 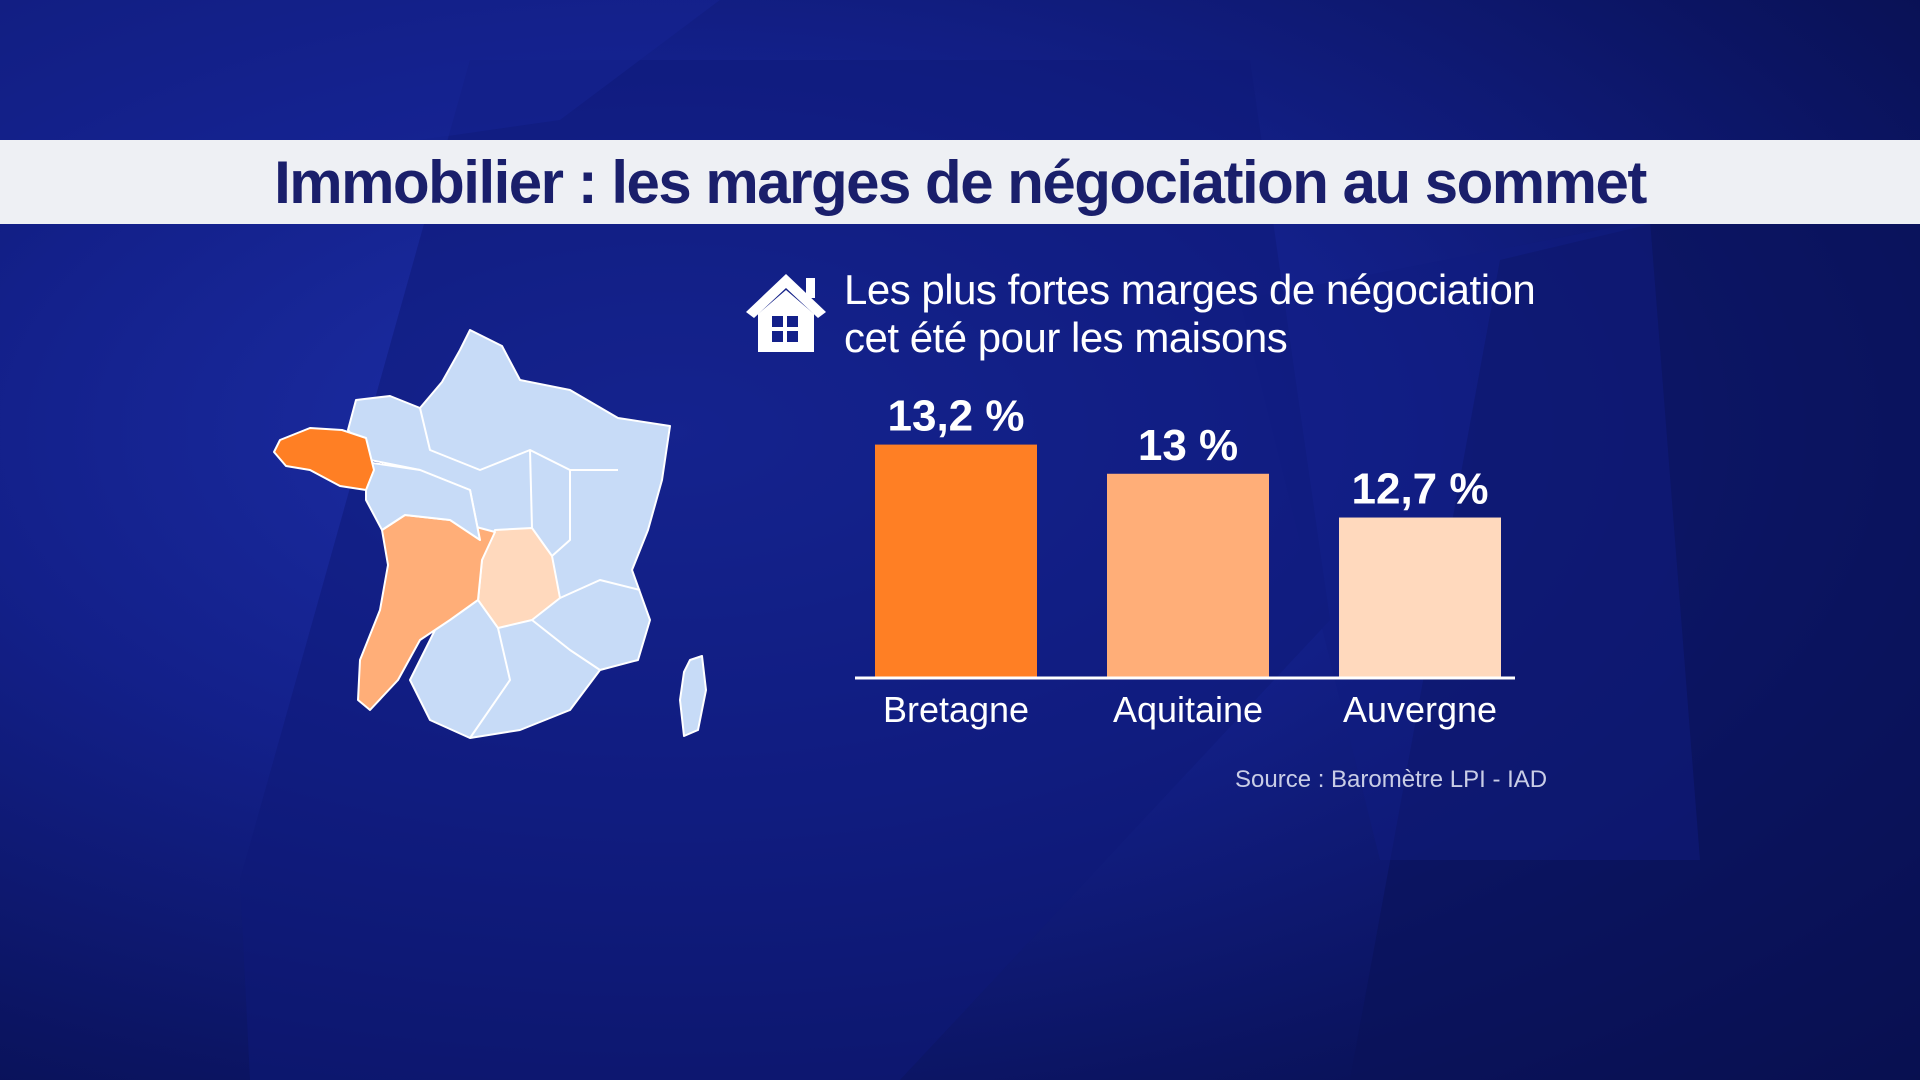 I want to click on source-note: Source : Baromètre LPI - IAD, so click(x=1391, y=779).